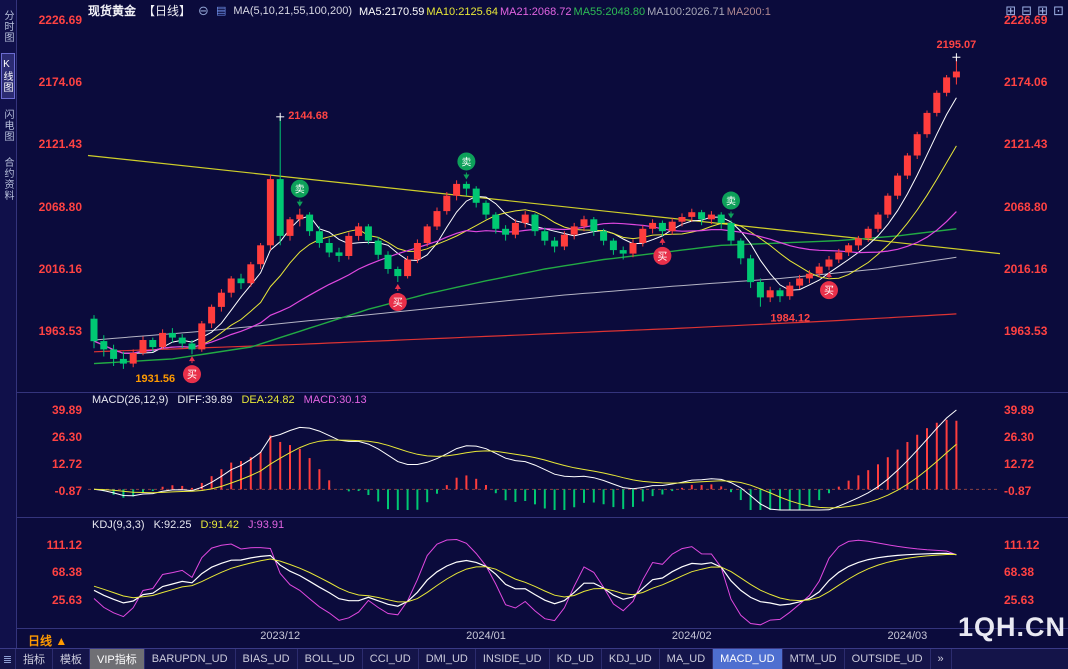 This screenshot has width=1068, height=669. Describe the element at coordinates (907, 636) in the screenshot. I see `time-label-3: 2024/03` at that location.